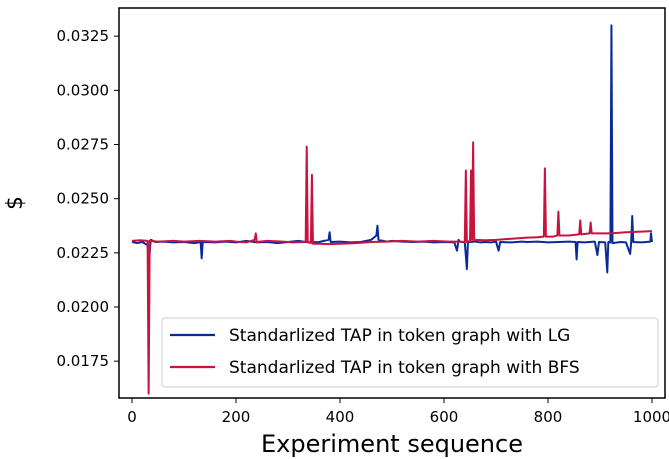 This screenshot has height=459, width=669. What do you see at coordinates (444, 417) in the screenshot?
I see `x-tick-label: 600` at bounding box center [444, 417].